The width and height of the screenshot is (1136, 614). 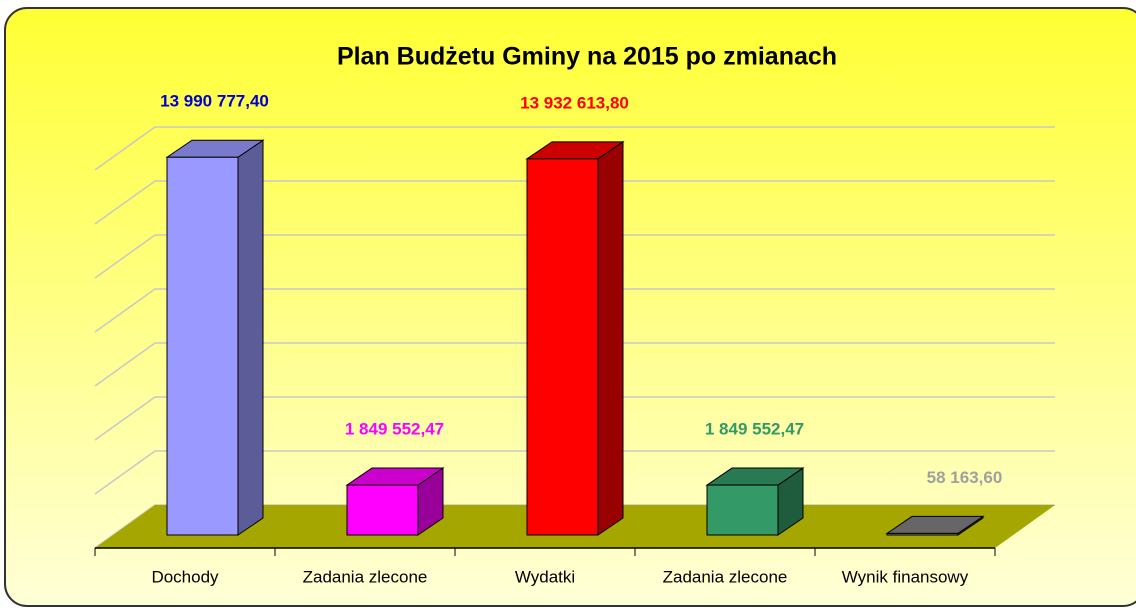 What do you see at coordinates (545, 576) in the screenshot?
I see `x-tick-label: Wydatki` at bounding box center [545, 576].